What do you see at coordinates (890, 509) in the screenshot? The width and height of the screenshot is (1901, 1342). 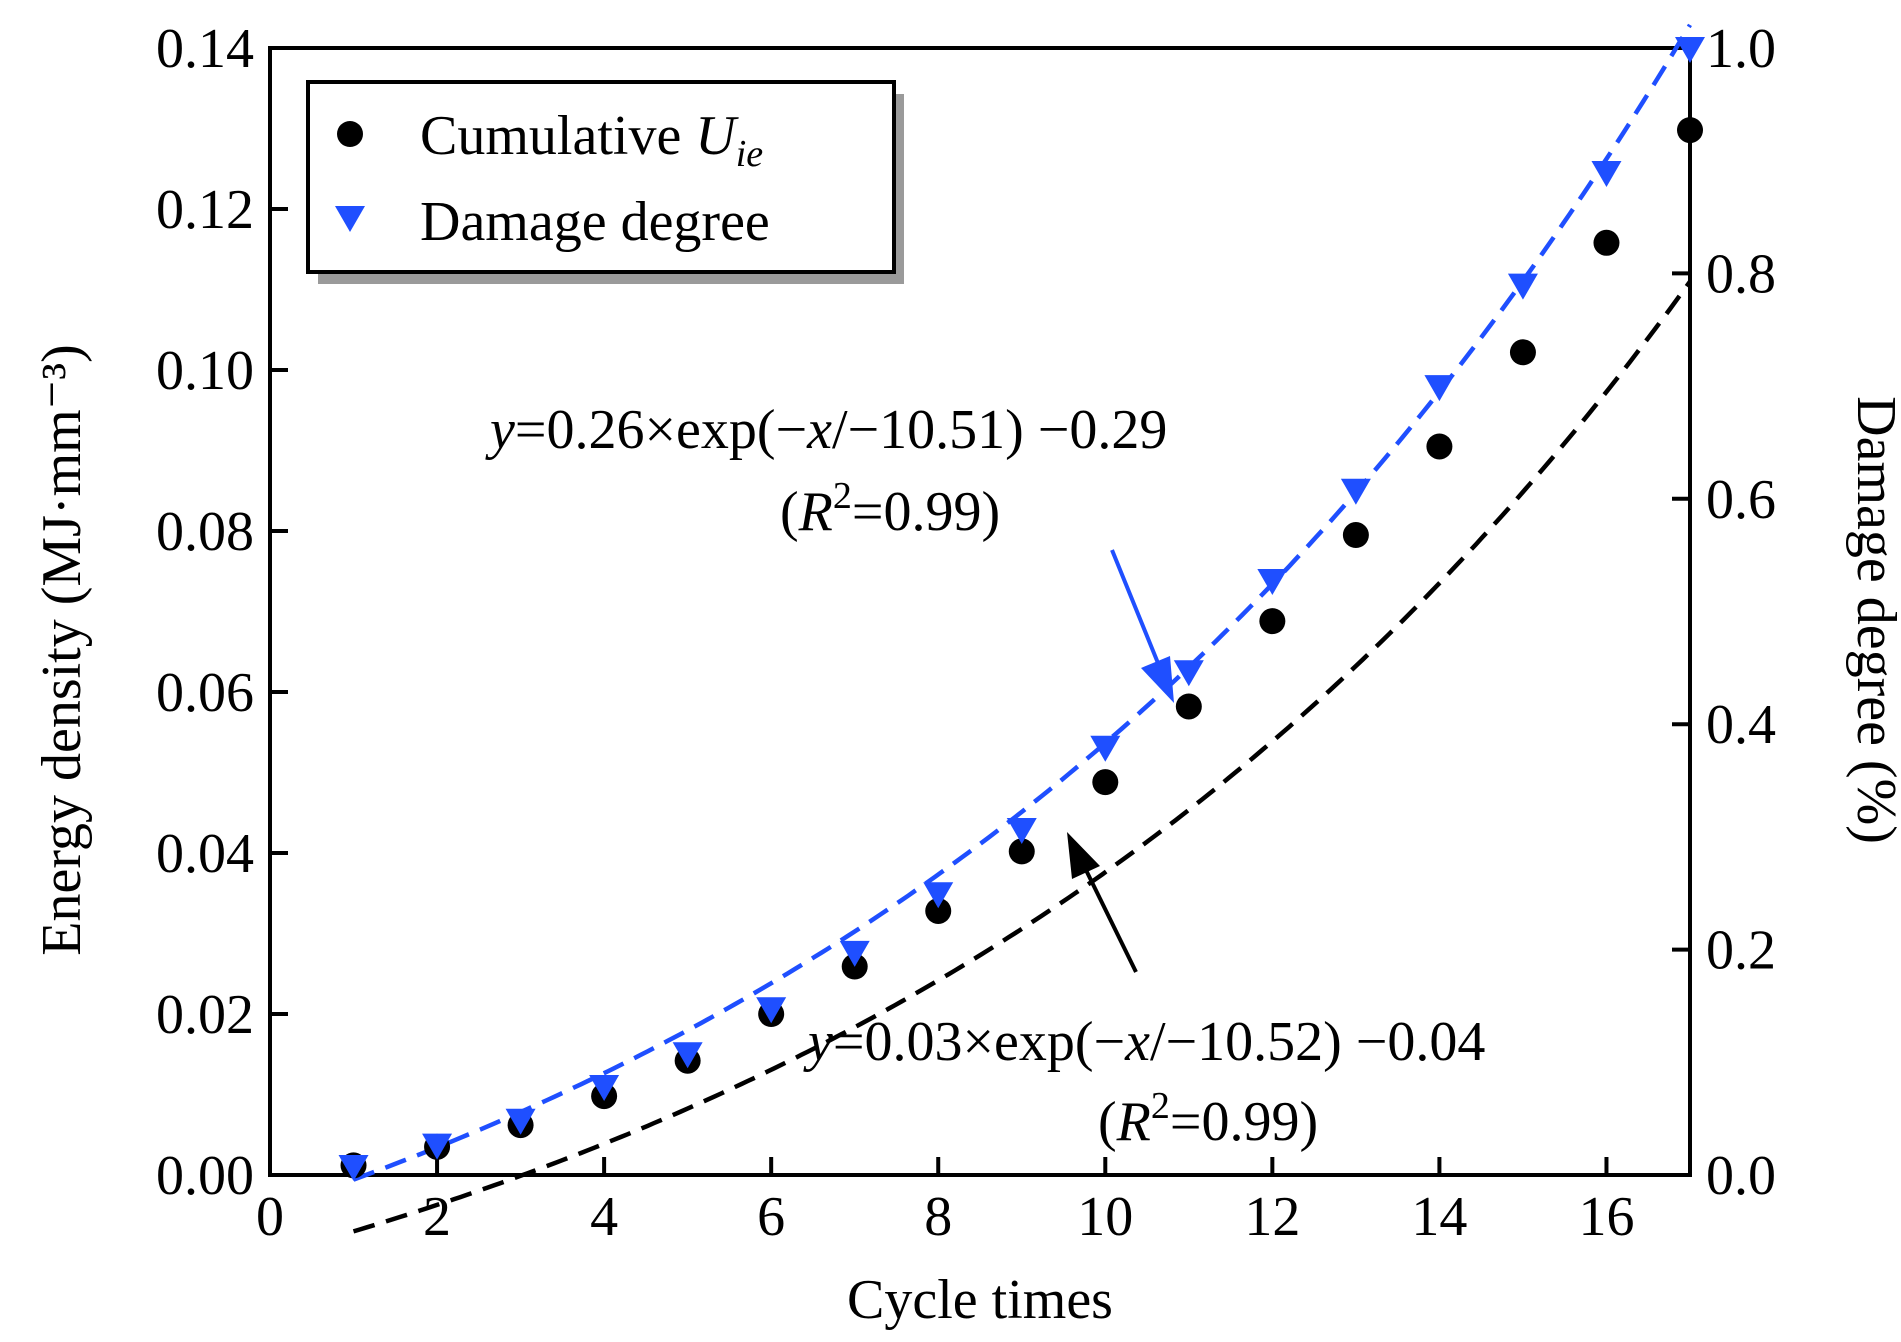 I see `annotation-damage-r2: (R2=0.99)` at bounding box center [890, 509].